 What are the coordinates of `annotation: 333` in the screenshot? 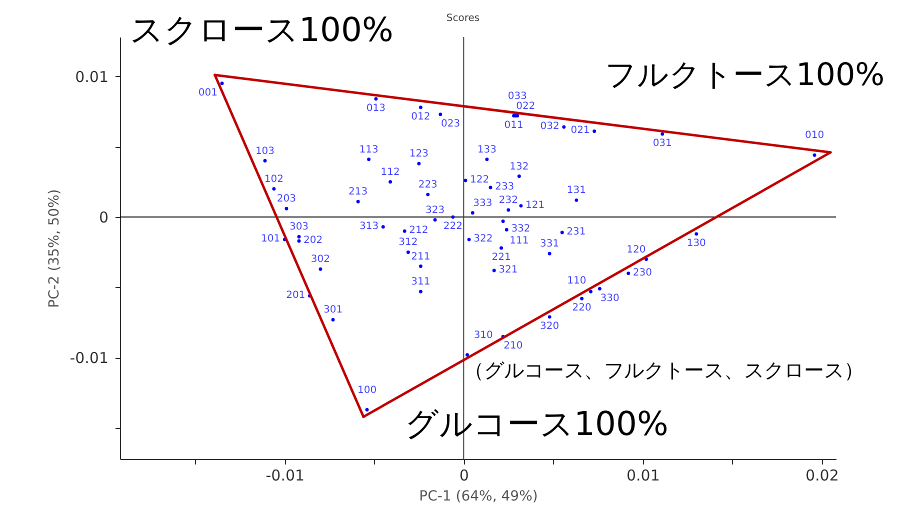 It's located at (482, 203).